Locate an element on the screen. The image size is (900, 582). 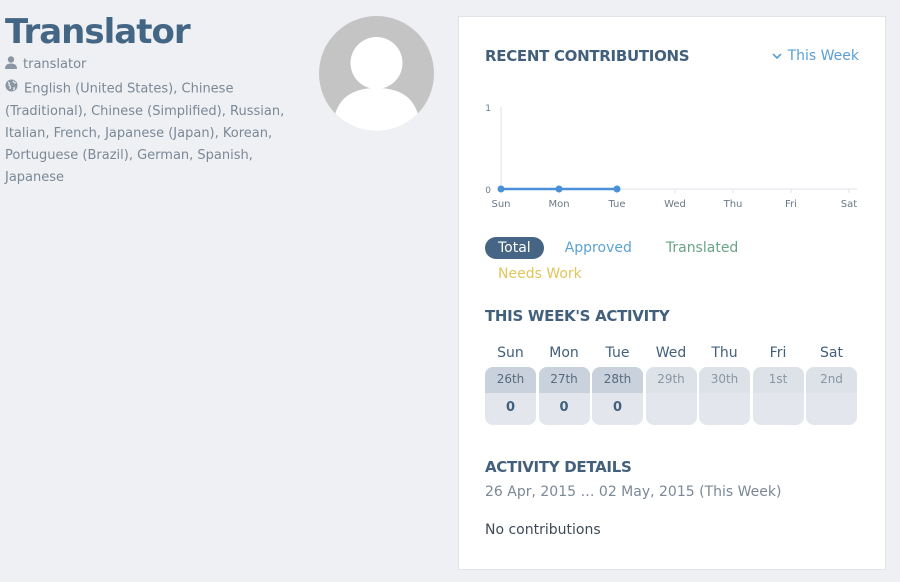
day-box: 2nd is located at coordinates (831, 396).